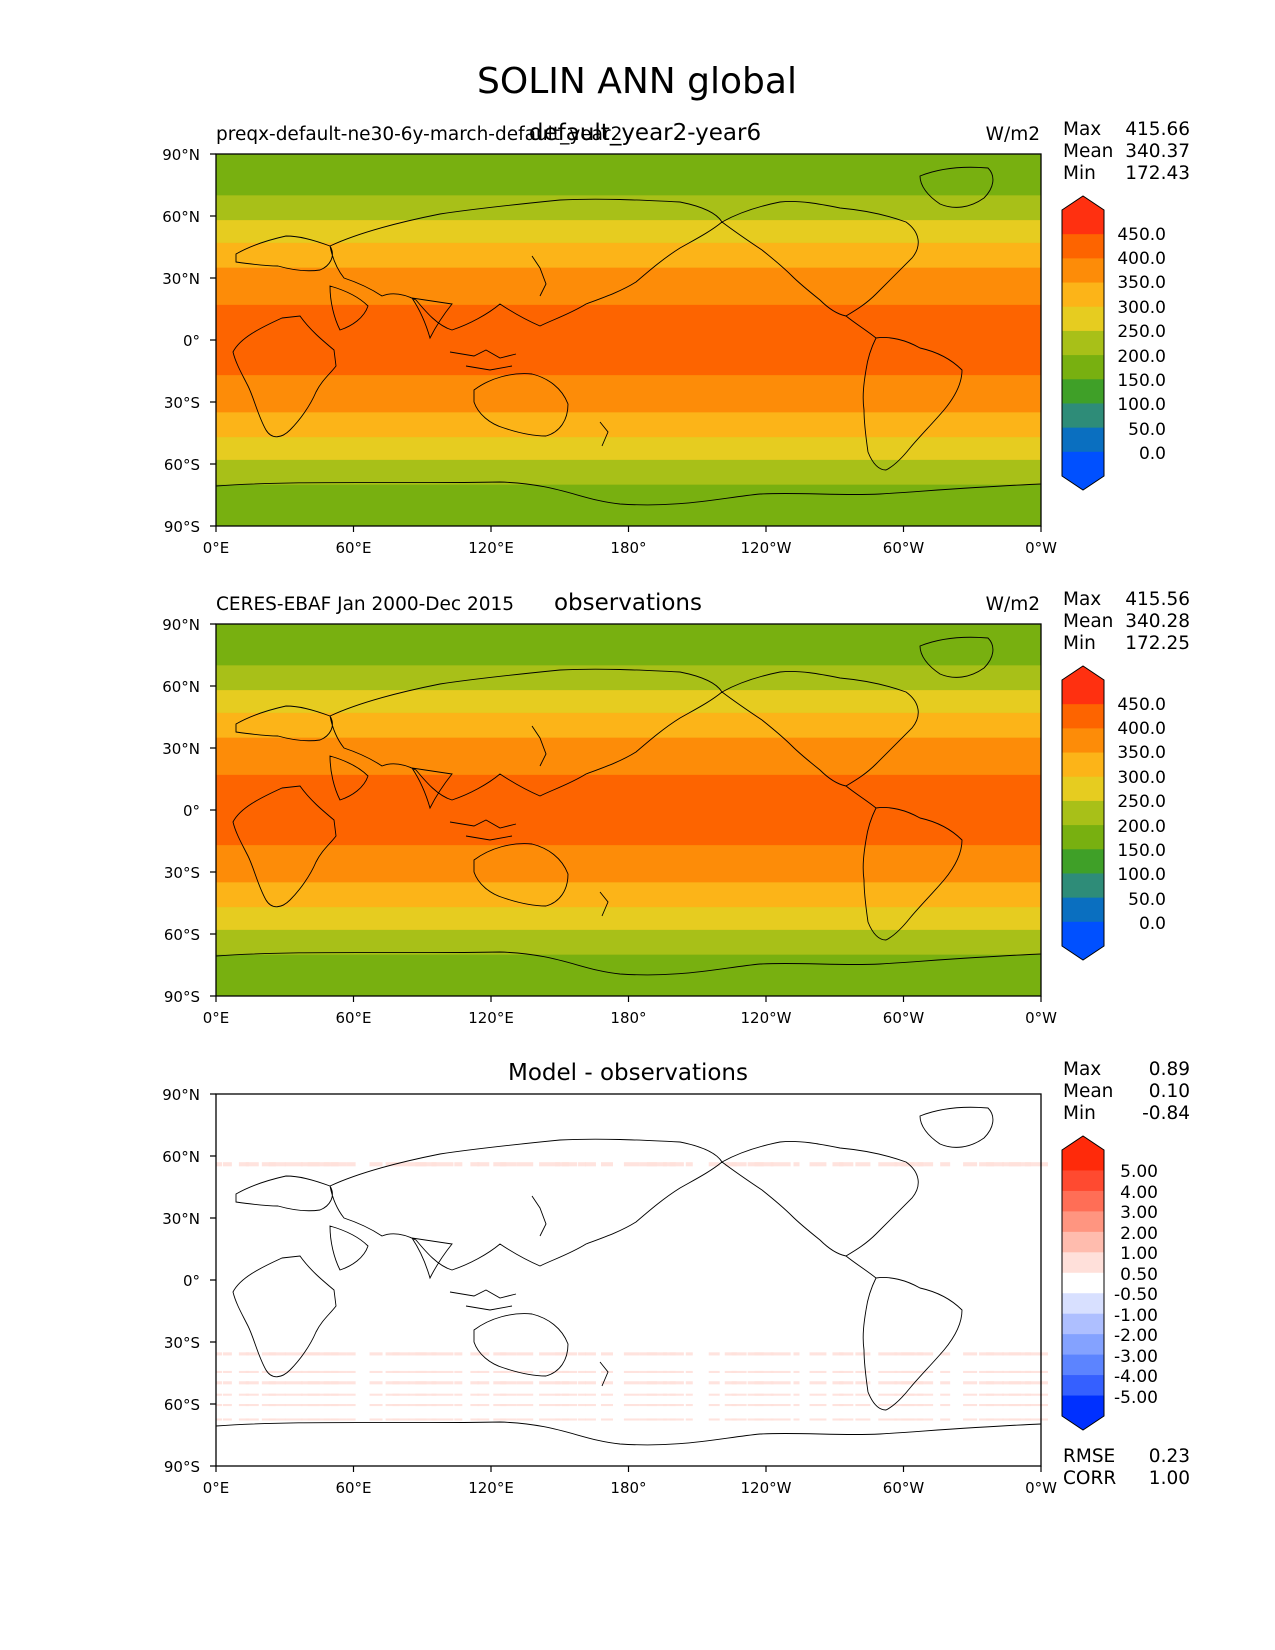  I want to click on colorbar-outline, so click(1083, 343).